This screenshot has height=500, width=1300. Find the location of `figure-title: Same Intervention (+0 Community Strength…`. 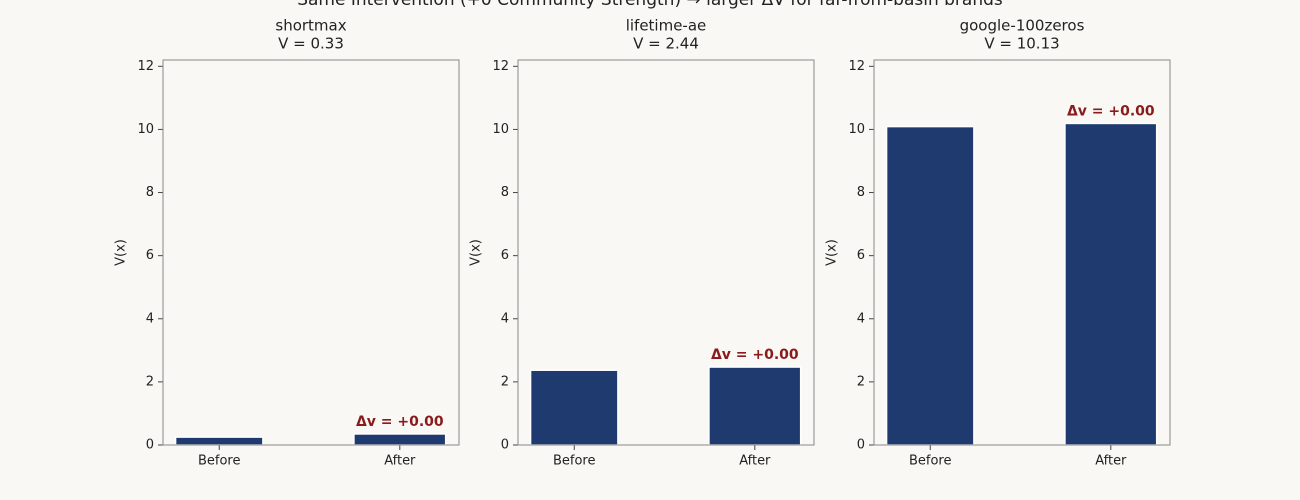

figure-title: Same Intervention (+0 Community Strength… is located at coordinates (650, 5).